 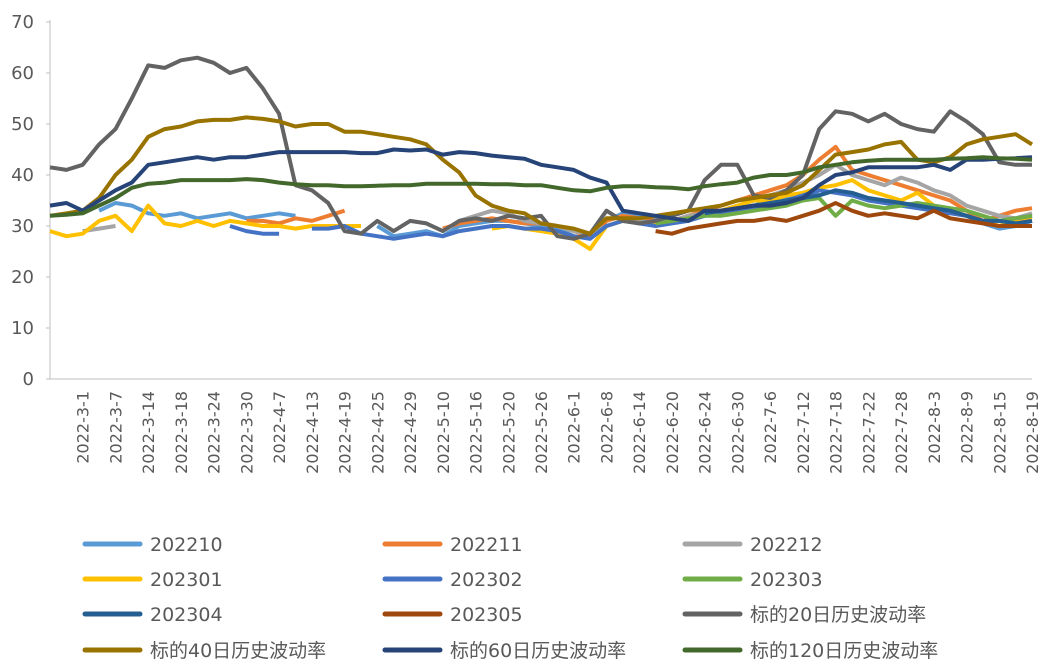 I want to click on legend-label: 标的40日历史波动率, so click(x=238, y=651).